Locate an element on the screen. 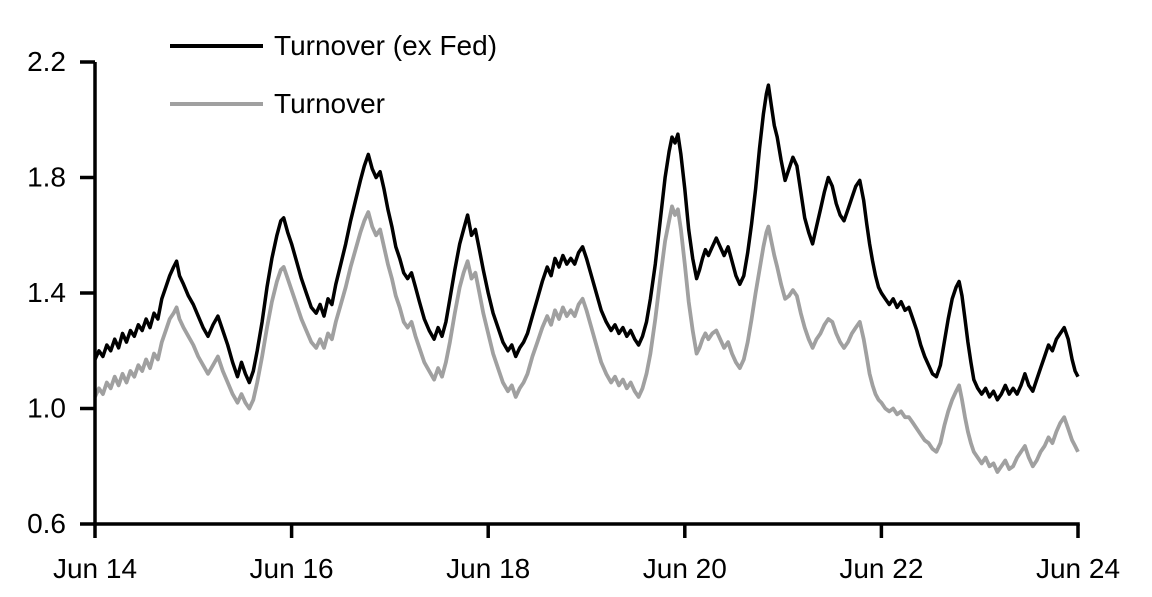 Image resolution: width=1152 pixels, height=597 pixels. x-tick-label: Jun 18 is located at coordinates (488, 568).